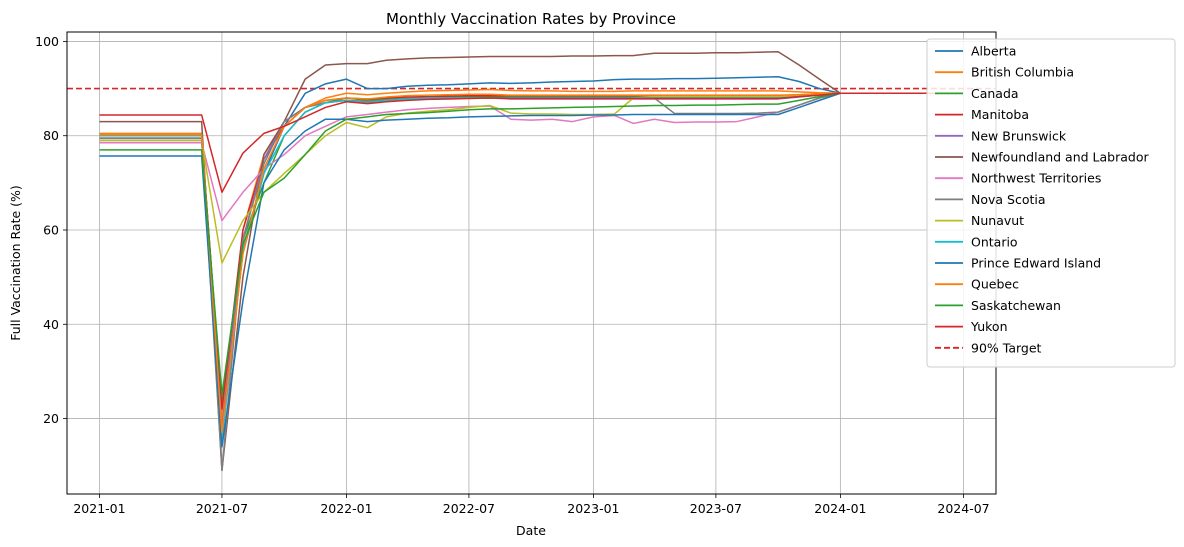  Describe the element at coordinates (840, 508) in the screenshot. I see `x-tick-label: 2024-01` at that location.